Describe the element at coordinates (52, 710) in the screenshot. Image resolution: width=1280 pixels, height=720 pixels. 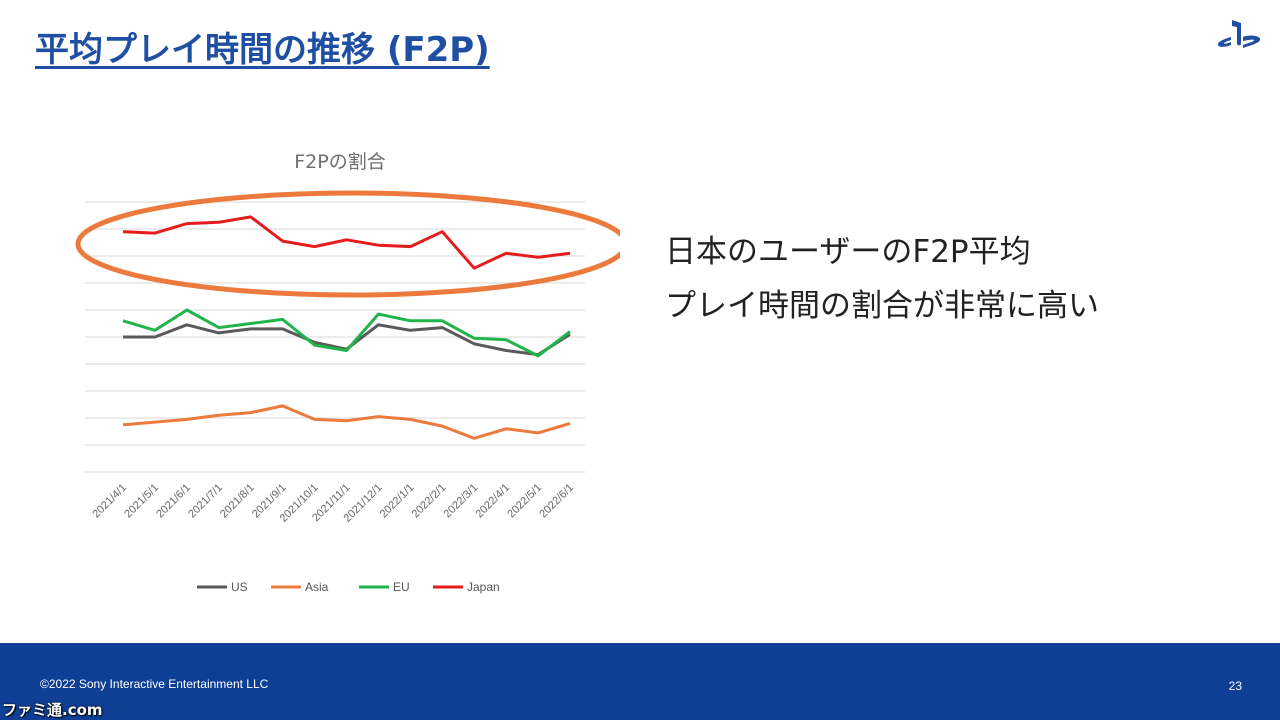
I see `watermark: ファミ通.com` at that location.